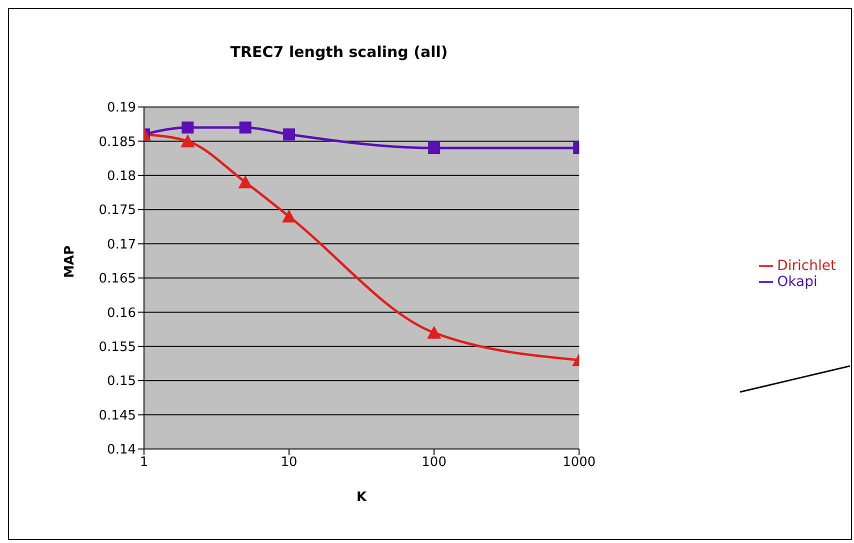 This screenshot has height=543, width=854. What do you see at coordinates (144, 462) in the screenshot?
I see `x-tick-label: 1` at bounding box center [144, 462].